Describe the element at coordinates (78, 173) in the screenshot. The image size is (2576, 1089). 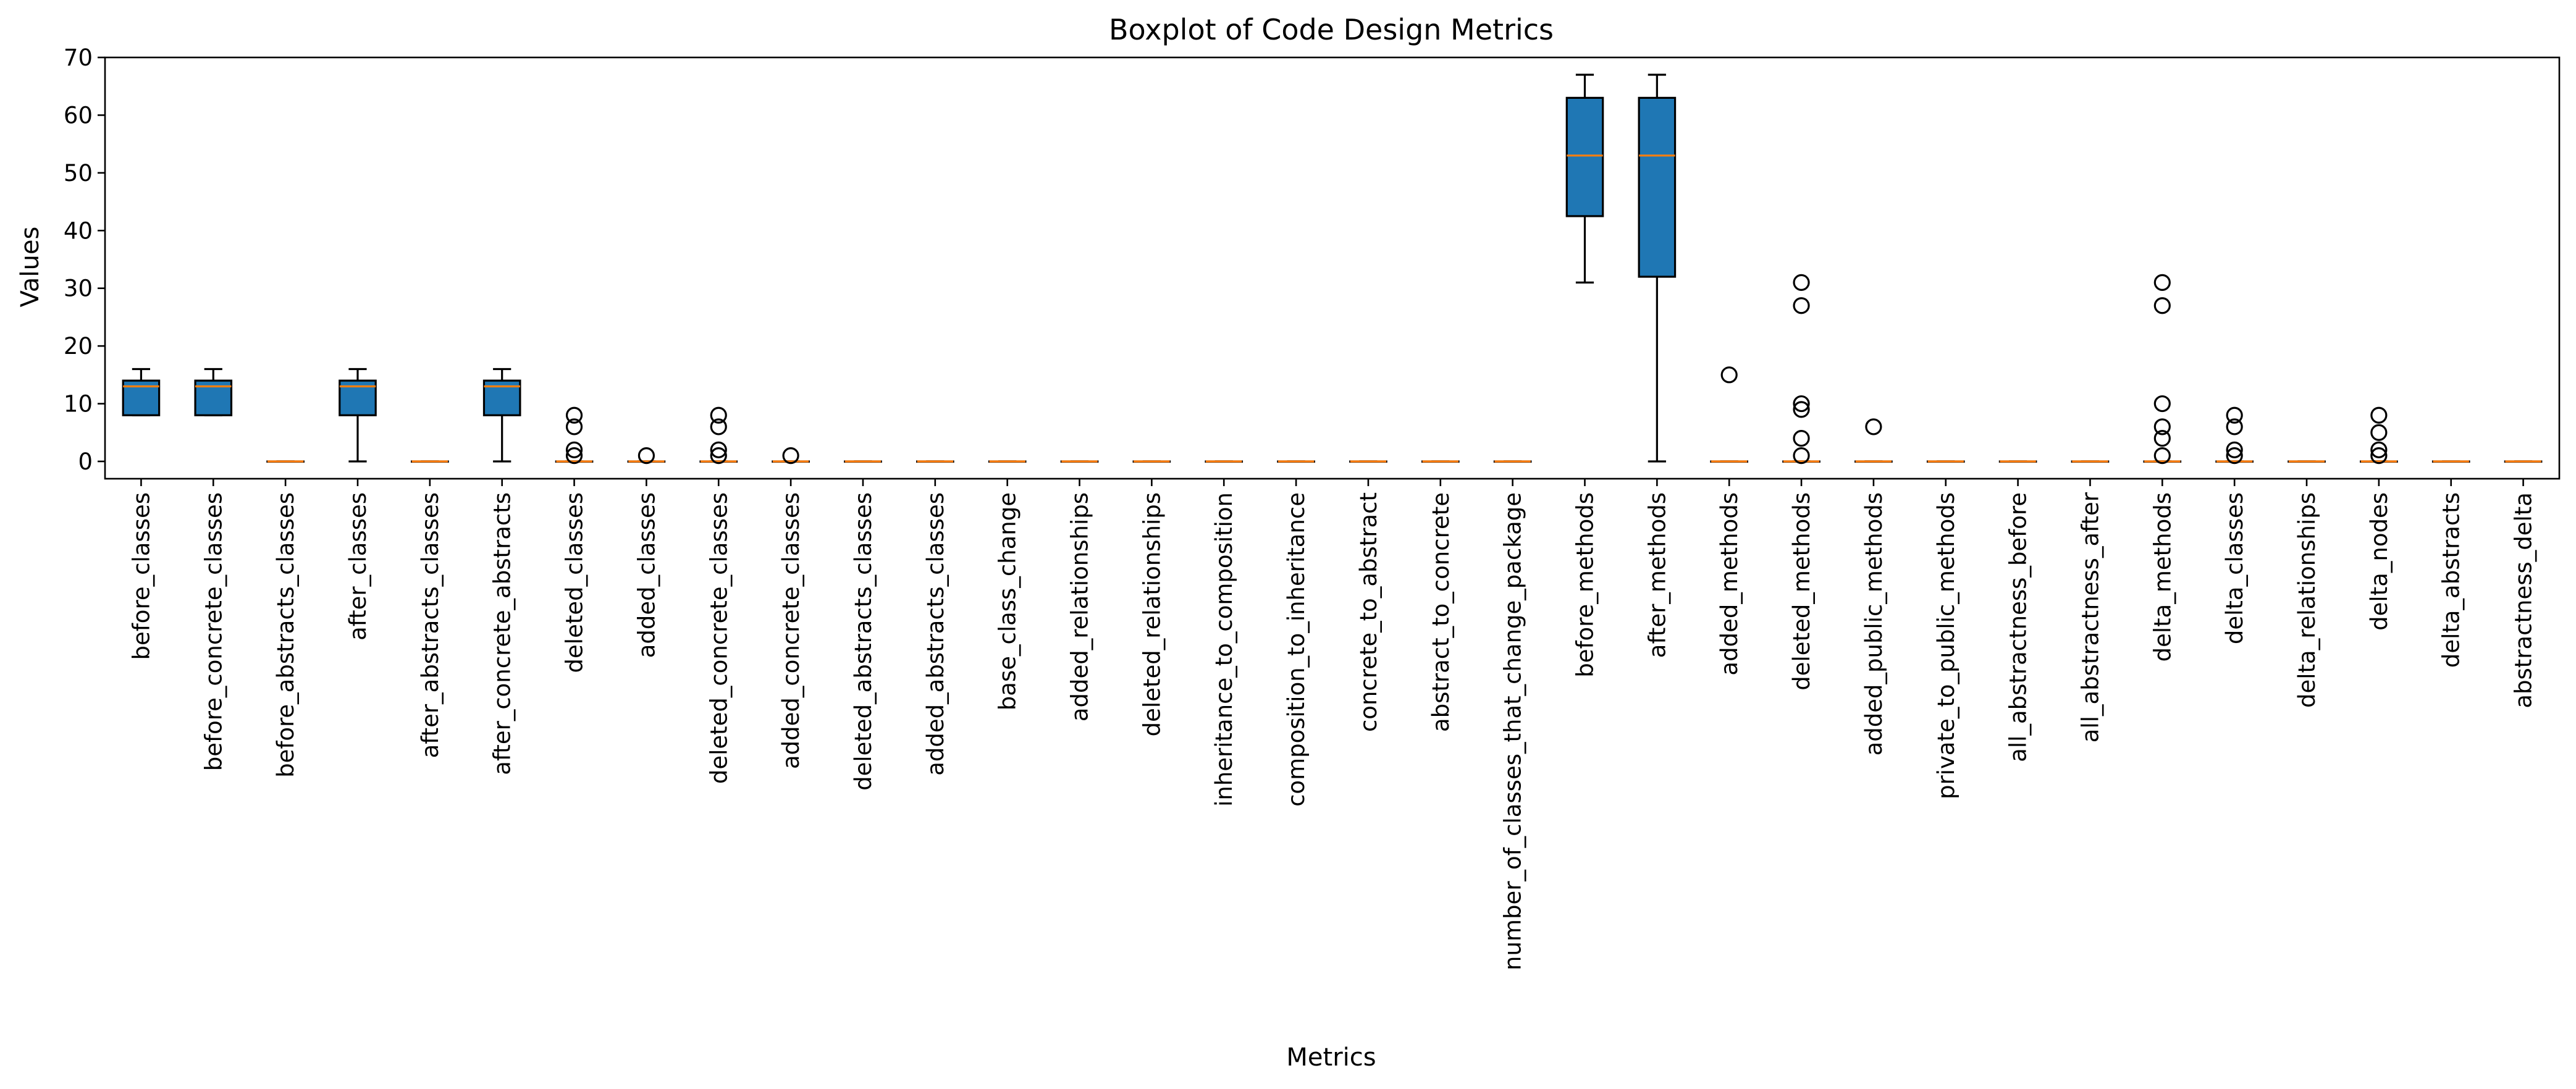
I see `y-tick-label: 50` at that location.